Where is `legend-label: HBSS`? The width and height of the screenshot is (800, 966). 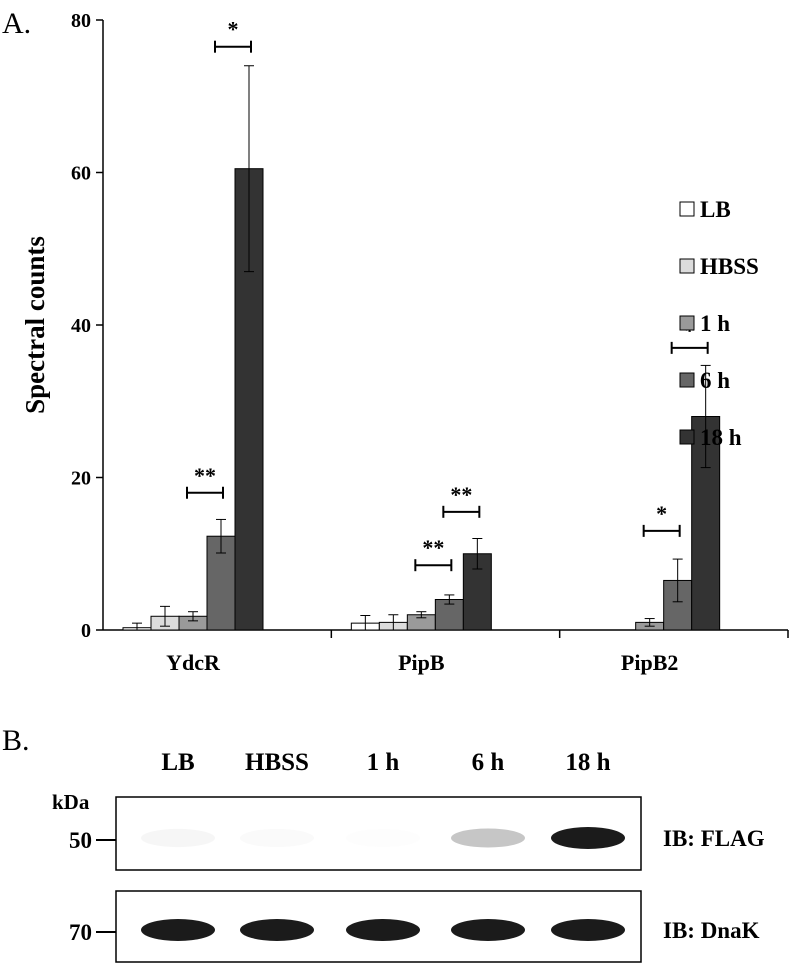
legend-label: HBSS is located at coordinates (729, 266).